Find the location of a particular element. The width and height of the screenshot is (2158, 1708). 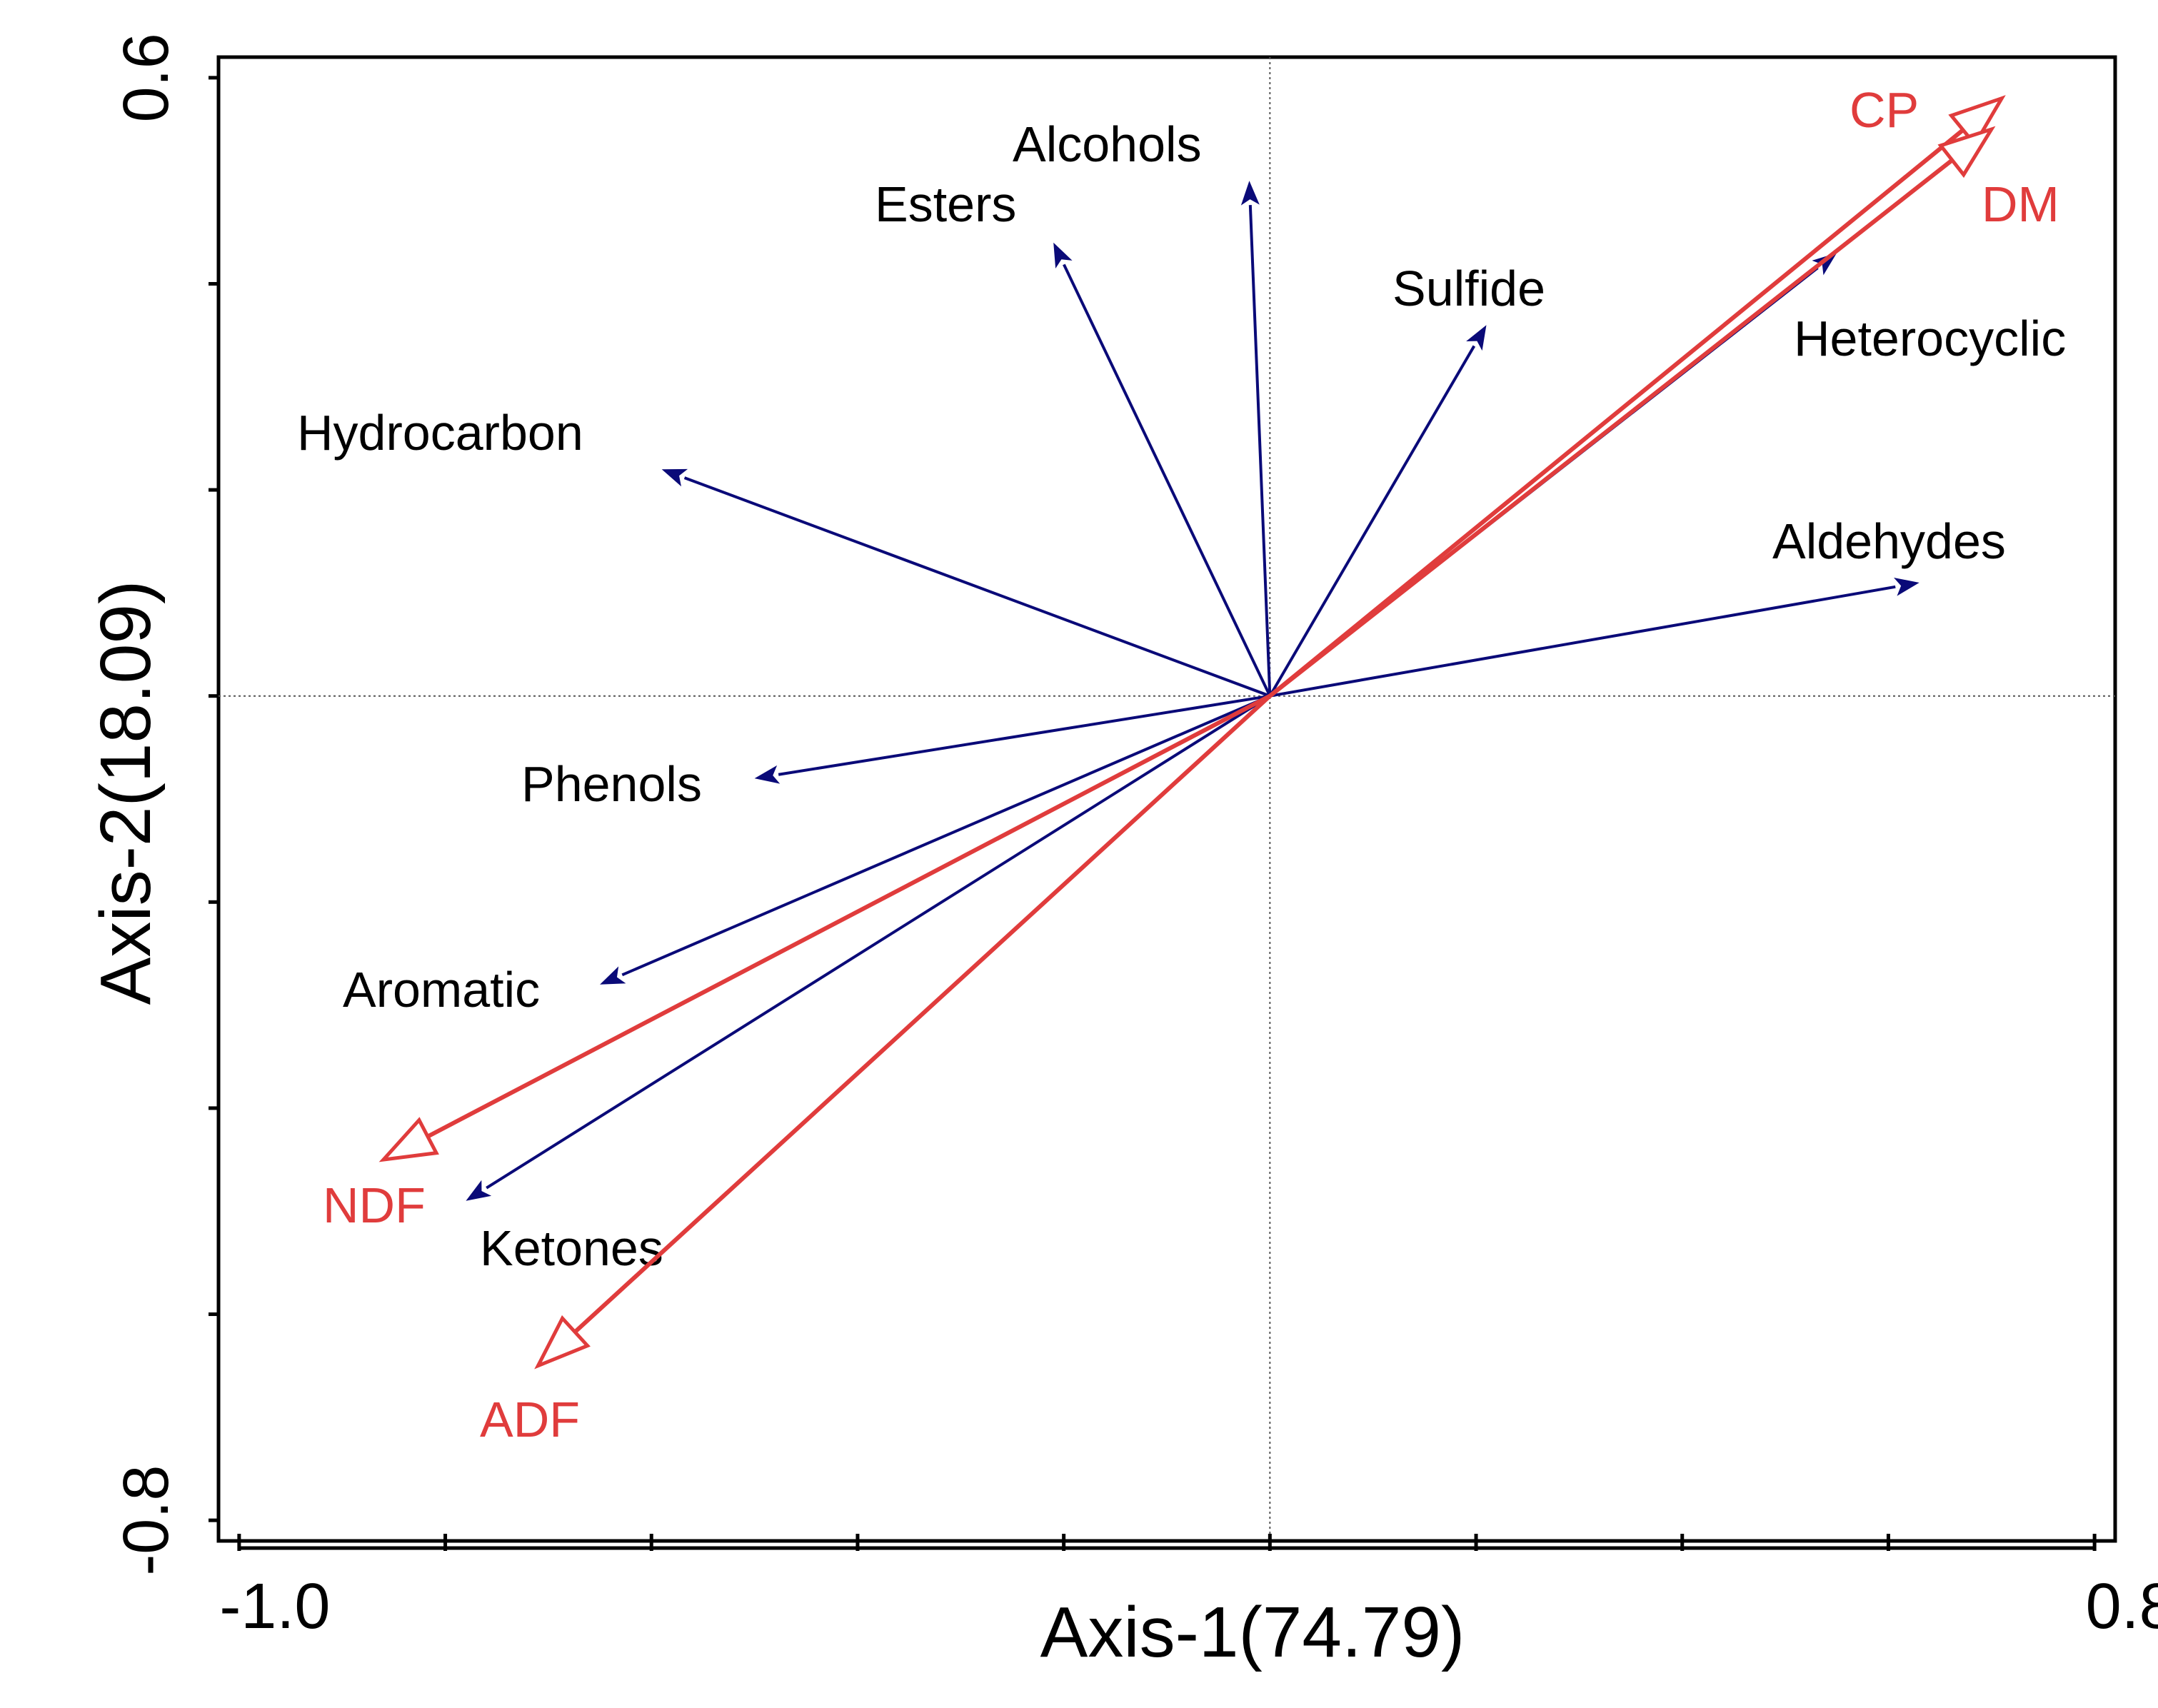

x-tick-label: -1.0 is located at coordinates (274, 1606).